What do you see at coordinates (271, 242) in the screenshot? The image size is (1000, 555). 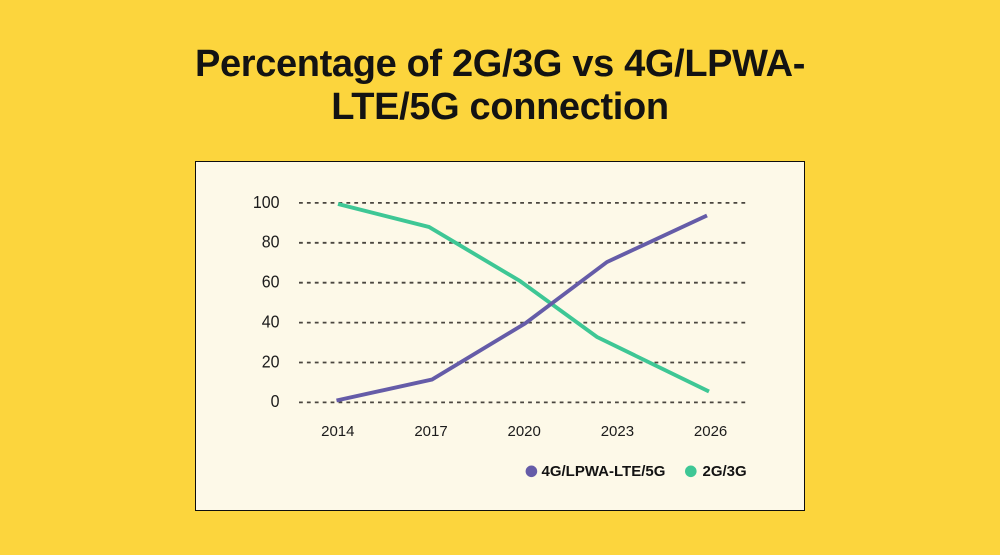 I see `svg-text: 80` at bounding box center [271, 242].